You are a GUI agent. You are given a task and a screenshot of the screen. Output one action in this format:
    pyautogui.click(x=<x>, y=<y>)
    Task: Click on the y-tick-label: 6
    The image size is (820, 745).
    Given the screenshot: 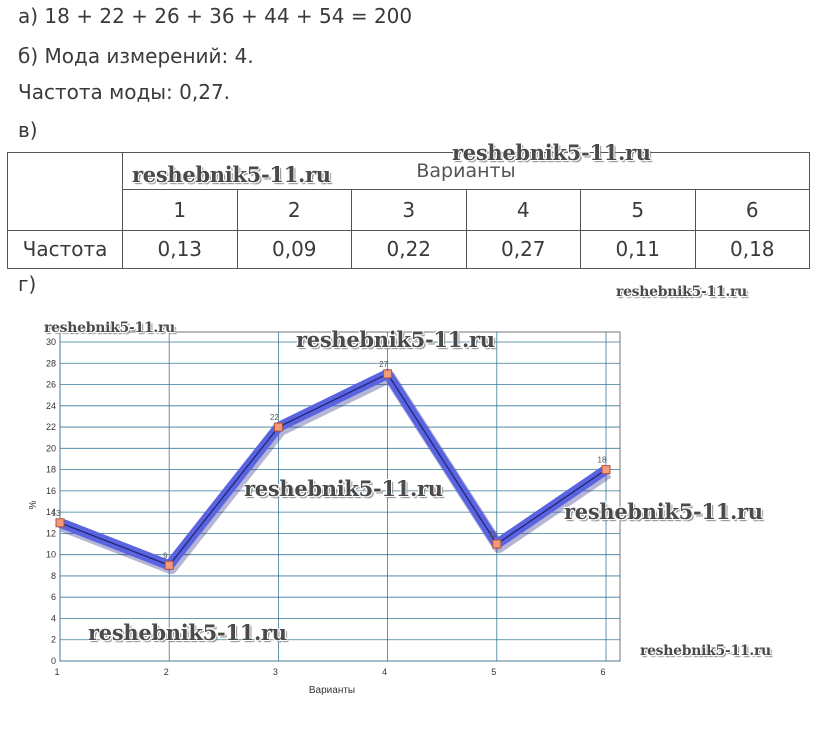 What is the action you would take?
    pyautogui.click(x=53, y=597)
    